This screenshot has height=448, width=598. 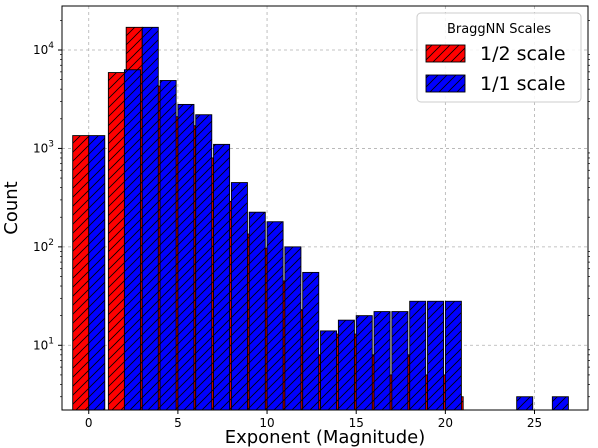 What do you see at coordinates (523, 54) in the screenshot?
I see `legend-label: 1/2 scale` at bounding box center [523, 54].